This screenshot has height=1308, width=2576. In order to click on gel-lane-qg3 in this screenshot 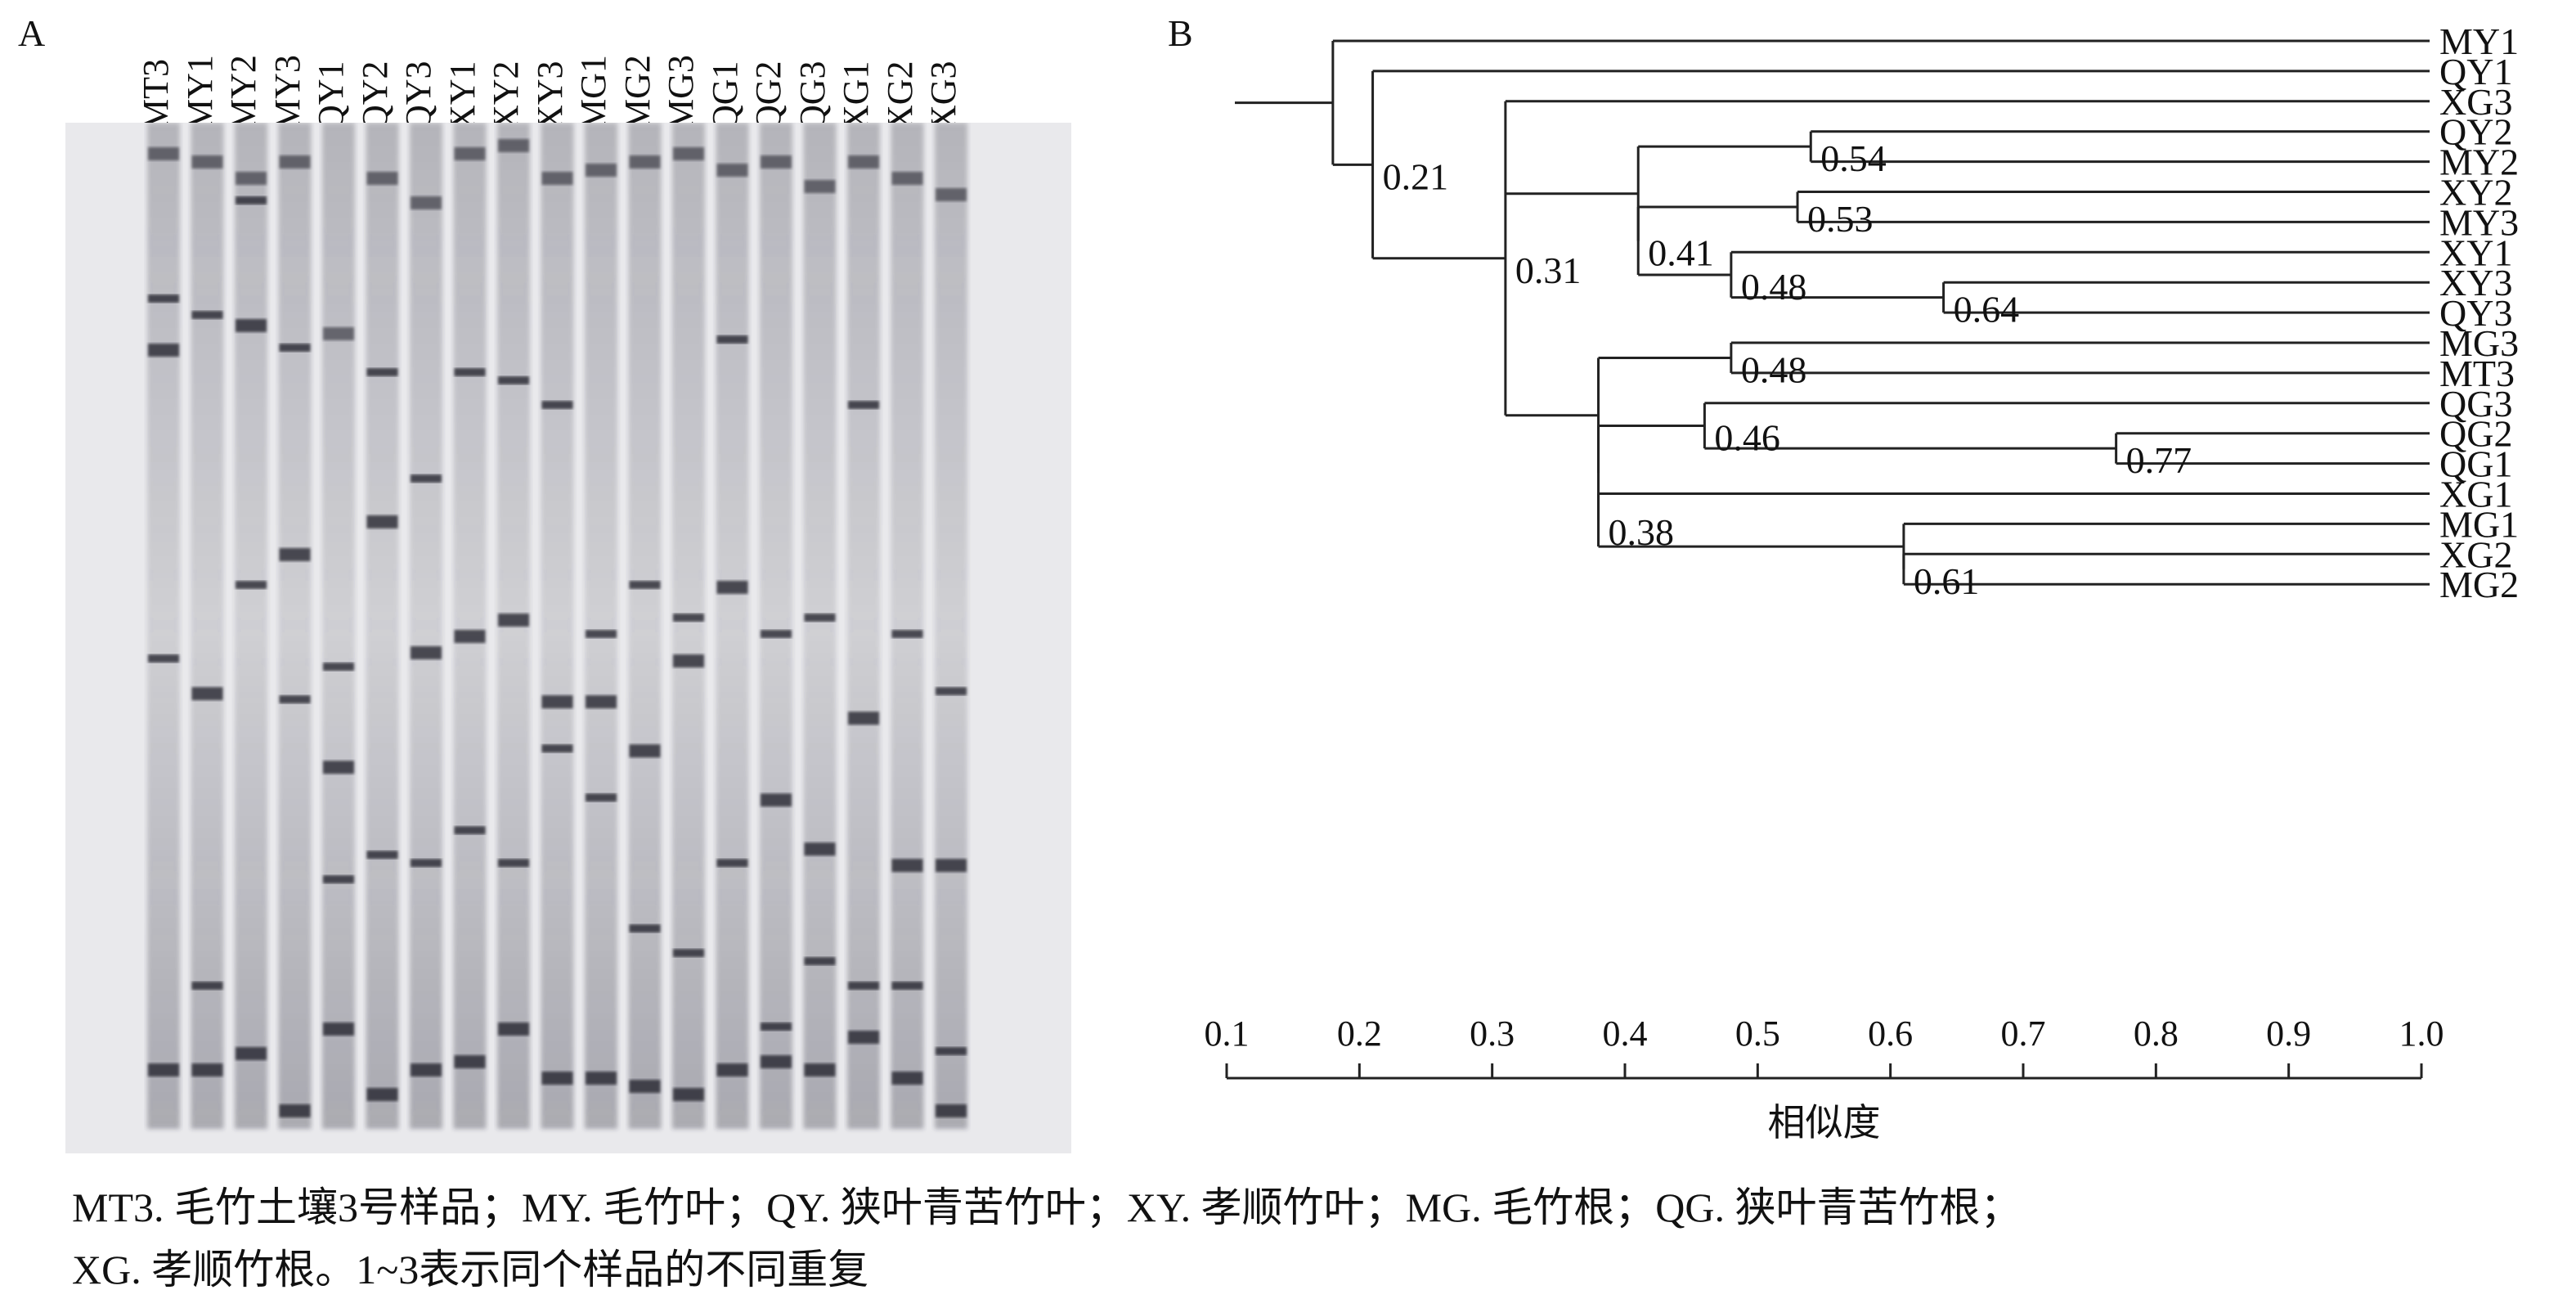, I will do `click(820, 626)`.